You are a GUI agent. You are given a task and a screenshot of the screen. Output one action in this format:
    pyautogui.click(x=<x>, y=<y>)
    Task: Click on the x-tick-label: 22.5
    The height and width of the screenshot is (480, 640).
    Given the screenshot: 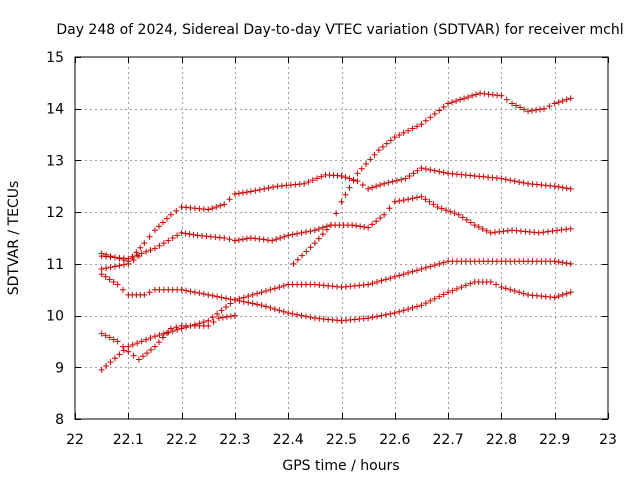 What is the action you would take?
    pyautogui.click(x=341, y=440)
    